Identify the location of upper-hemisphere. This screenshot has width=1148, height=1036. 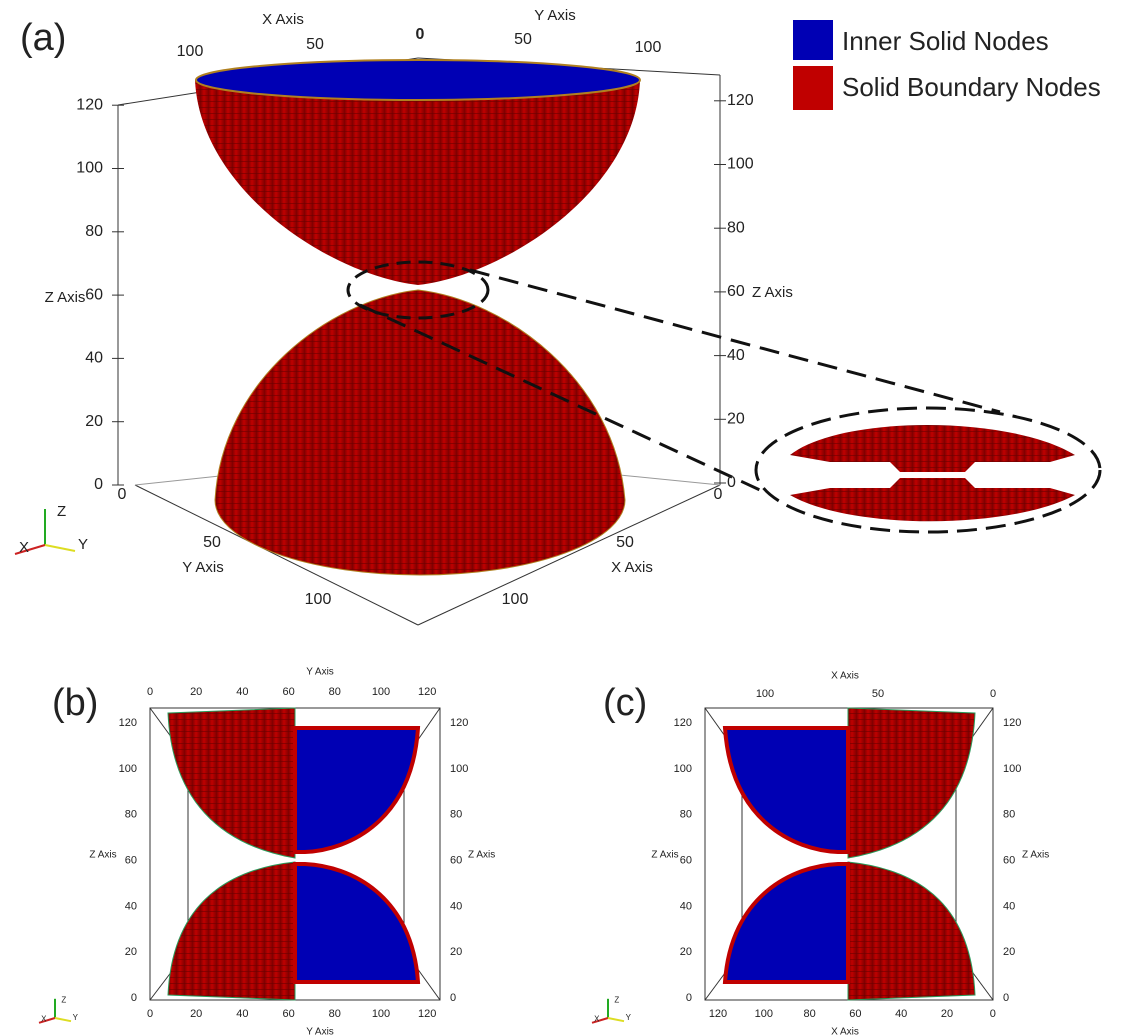
(417, 182).